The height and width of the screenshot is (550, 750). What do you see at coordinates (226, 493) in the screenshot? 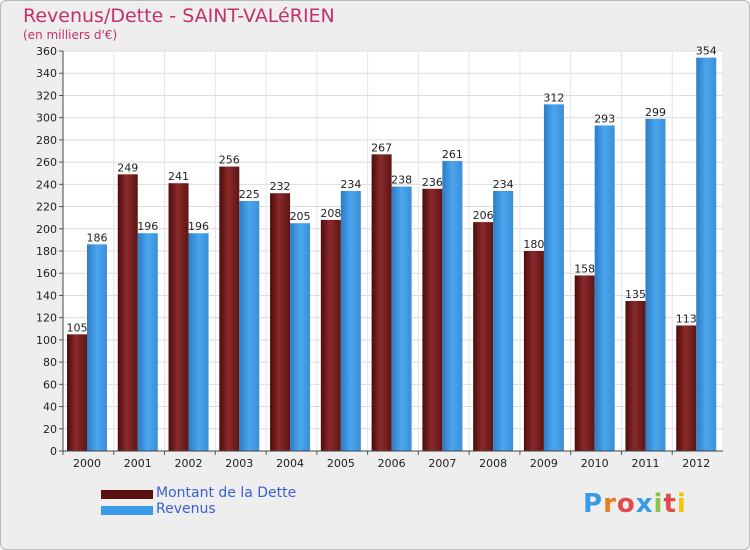
I see `legend-label-debt: Montant de la Dette` at bounding box center [226, 493].